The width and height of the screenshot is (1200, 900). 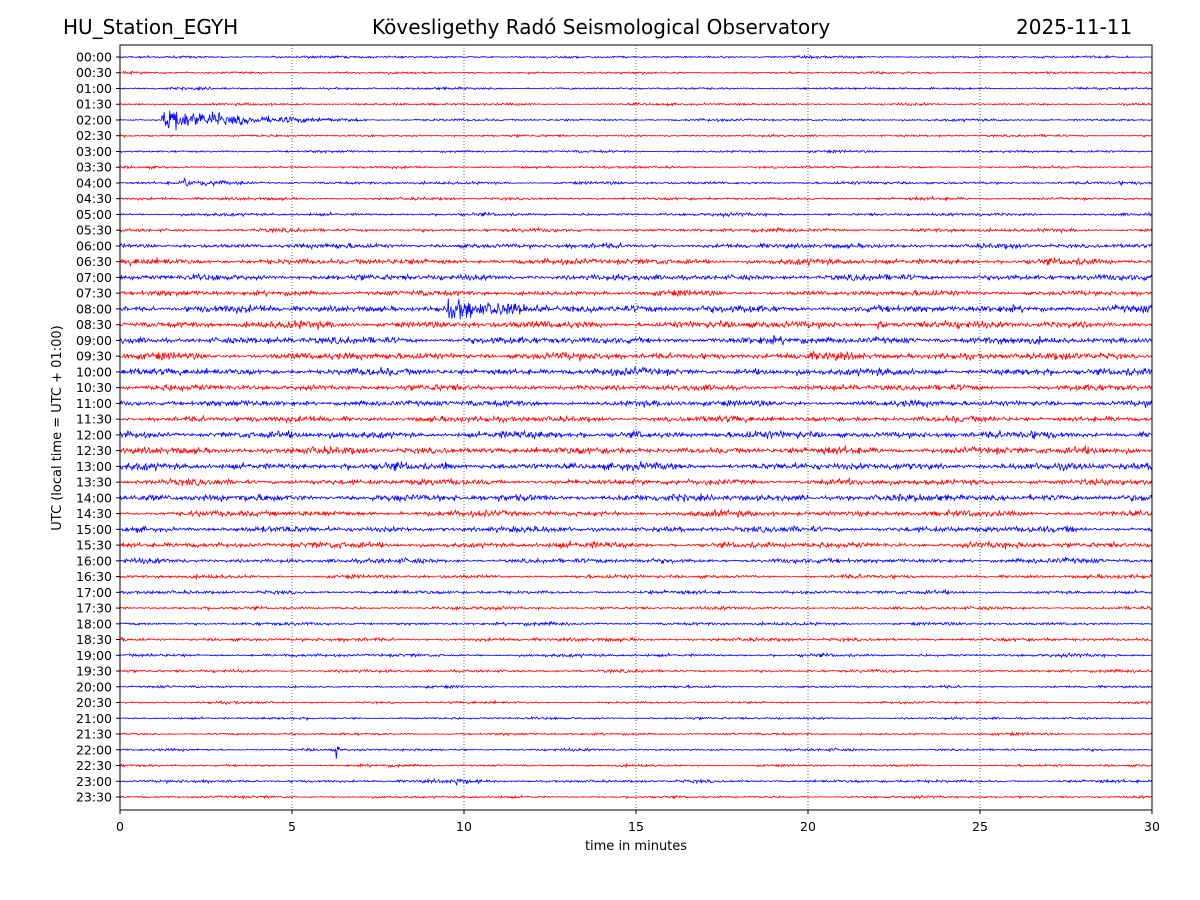 I want to click on y-tick-label: 01:30, so click(x=94, y=104).